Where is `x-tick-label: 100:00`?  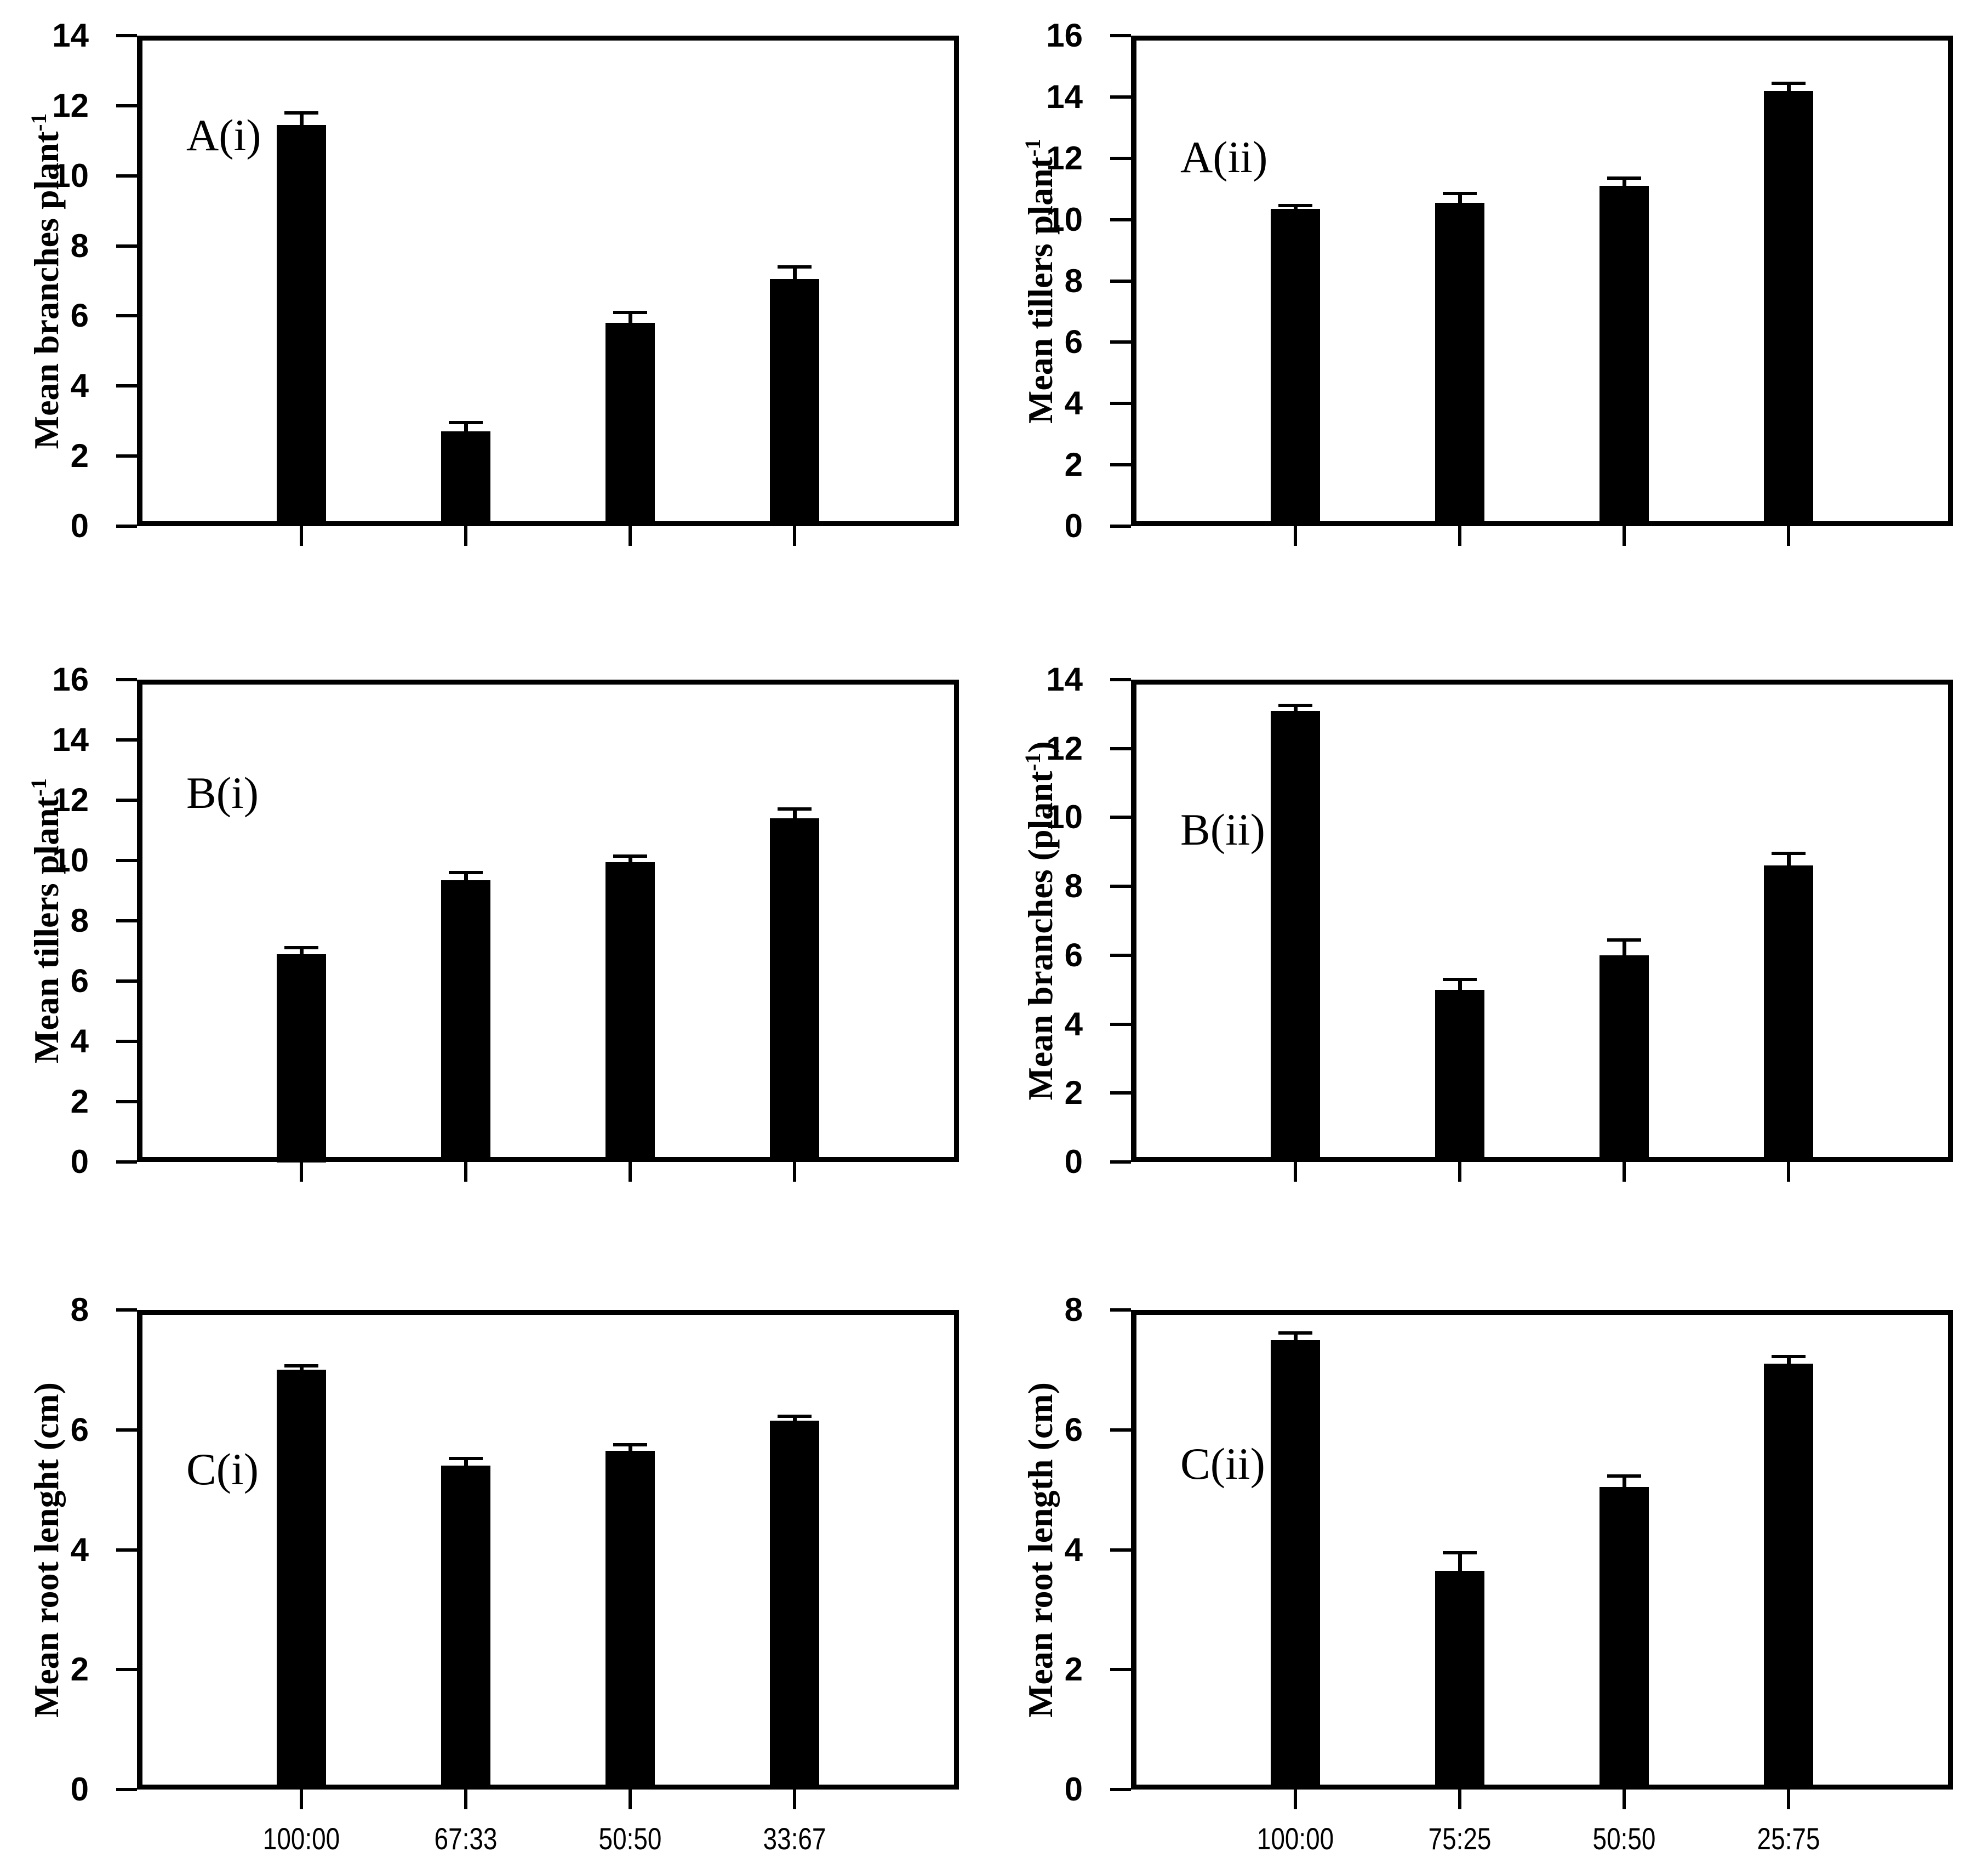
x-tick-label: 100:00 is located at coordinates (1295, 1838).